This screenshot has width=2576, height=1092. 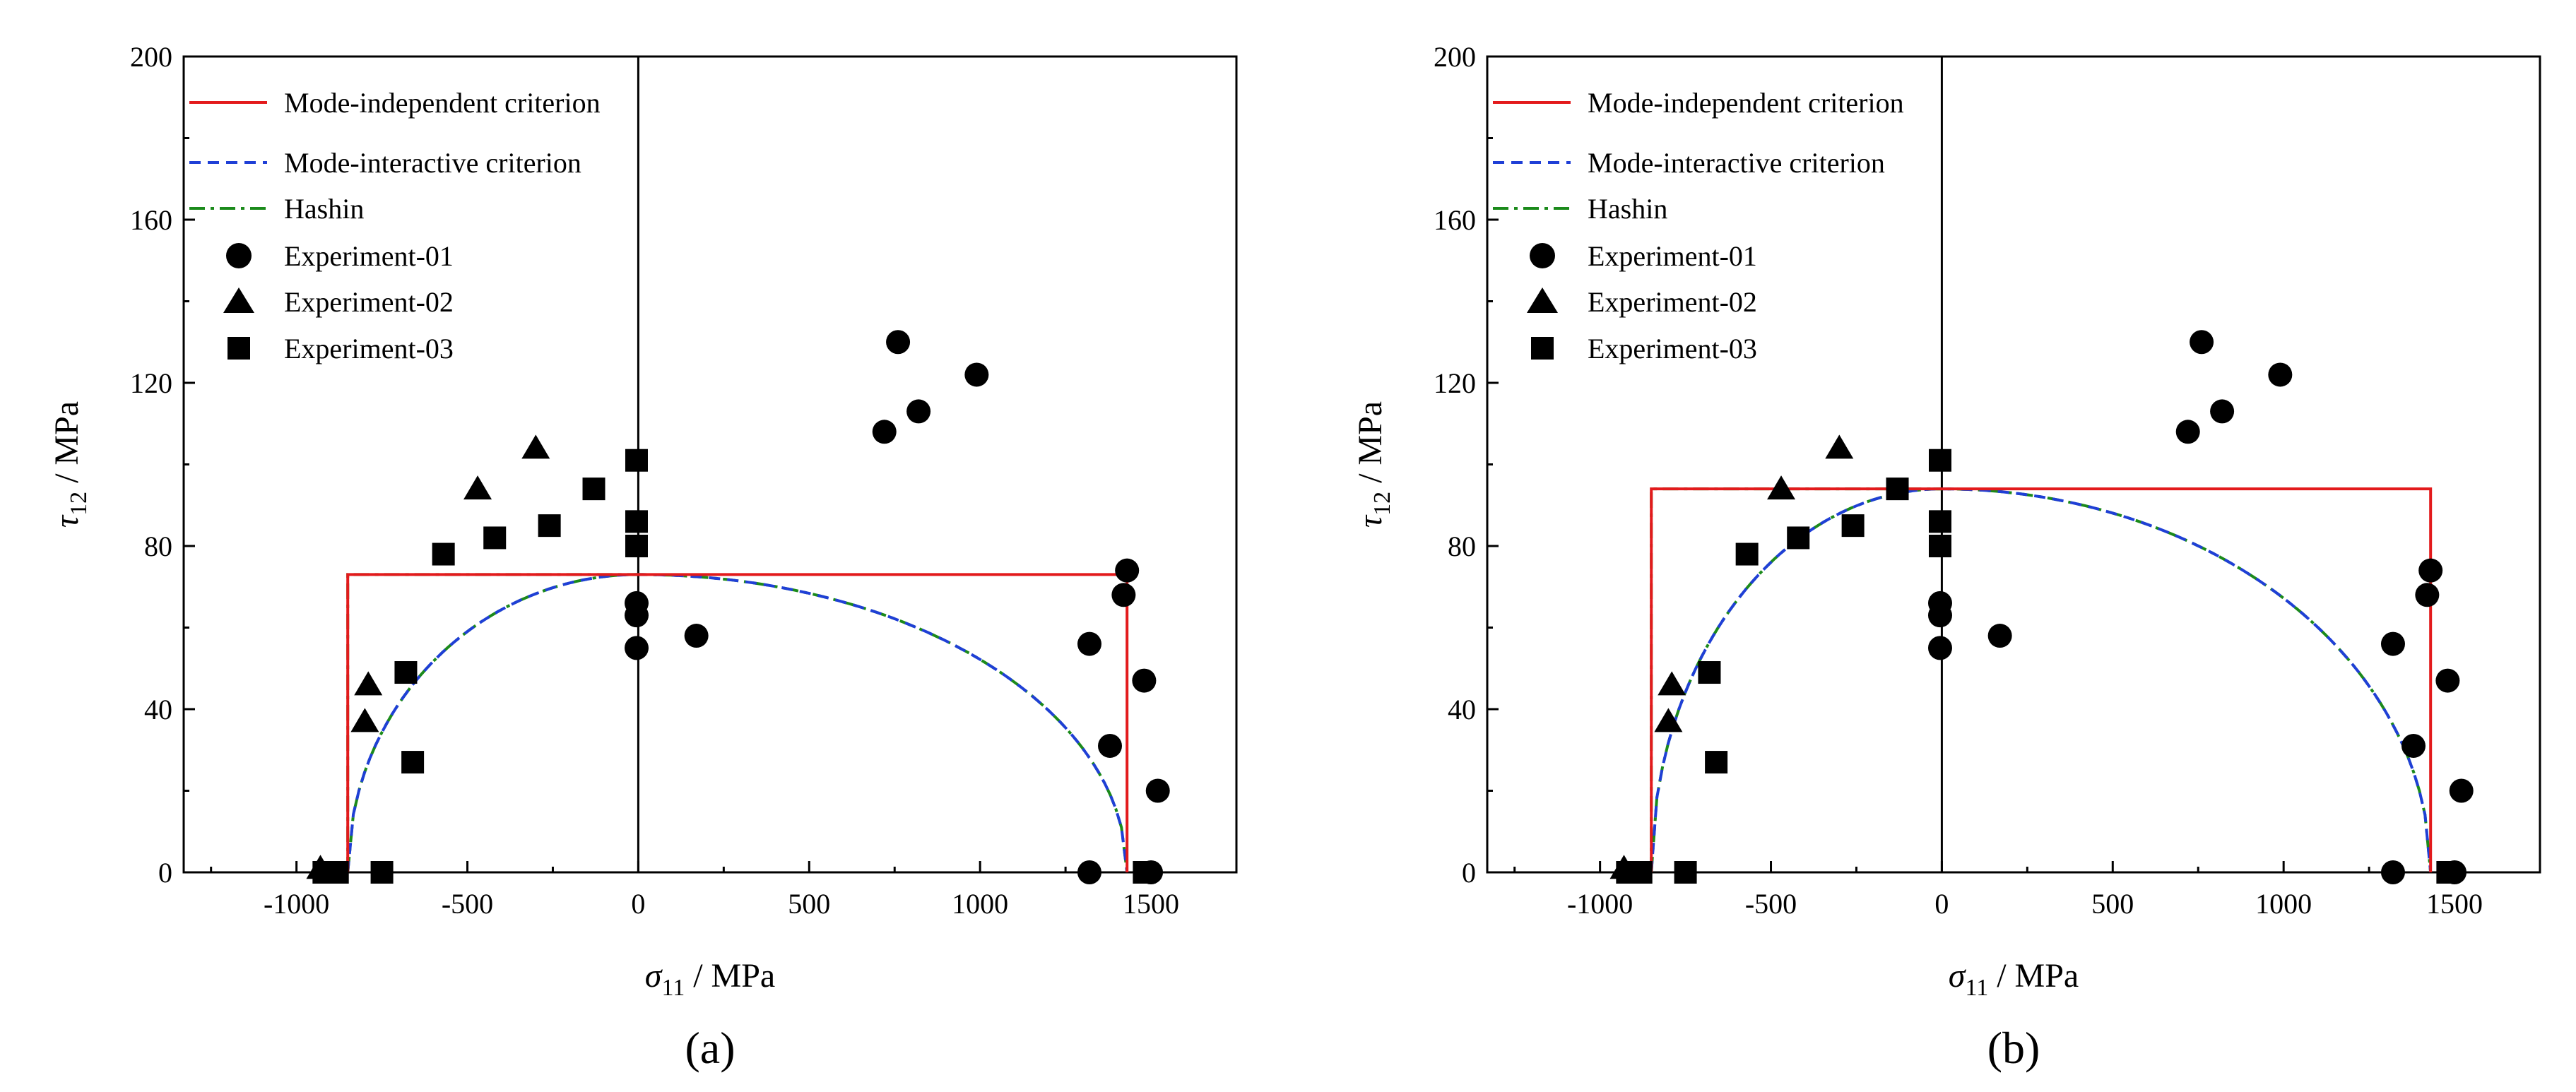 What do you see at coordinates (1672, 256) in the screenshot?
I see `legend-experiment-01-label: Experiment-01` at bounding box center [1672, 256].